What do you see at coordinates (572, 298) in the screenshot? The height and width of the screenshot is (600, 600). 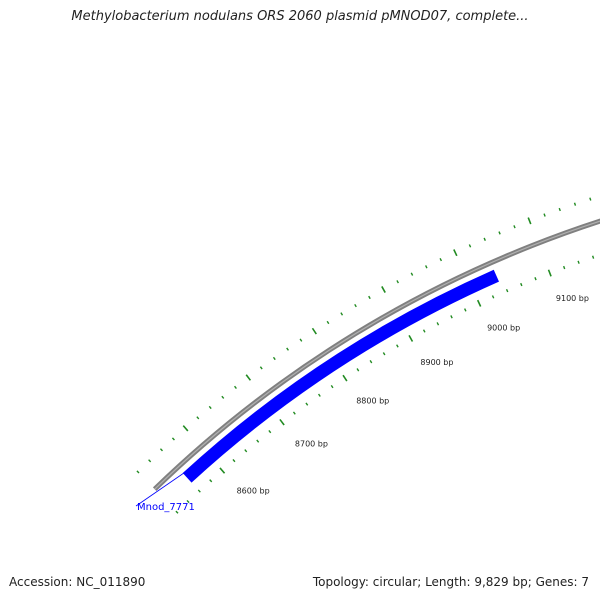 I see `scale-label: 9100 bp` at bounding box center [572, 298].